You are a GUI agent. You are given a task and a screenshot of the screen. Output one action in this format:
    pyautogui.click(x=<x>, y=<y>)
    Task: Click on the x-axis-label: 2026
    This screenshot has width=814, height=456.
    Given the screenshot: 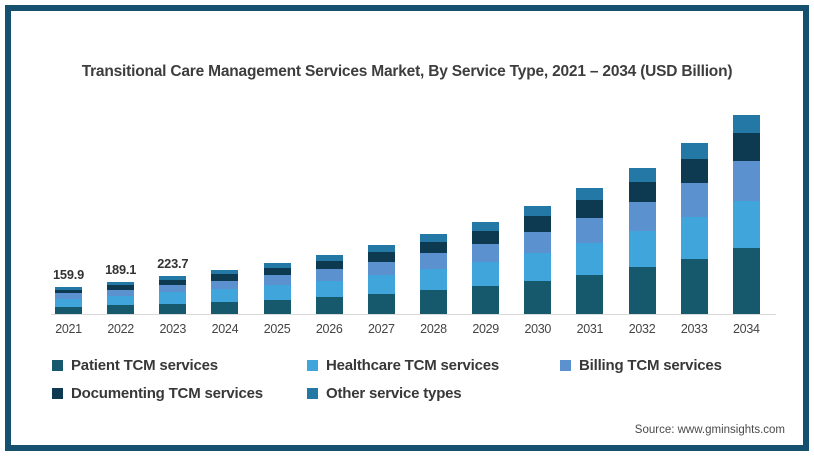 What is the action you would take?
    pyautogui.click(x=329, y=329)
    